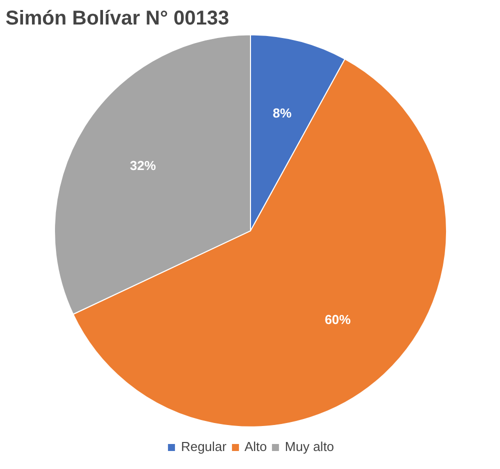 The width and height of the screenshot is (500, 469). I want to click on data-label: 8%, so click(282, 113).